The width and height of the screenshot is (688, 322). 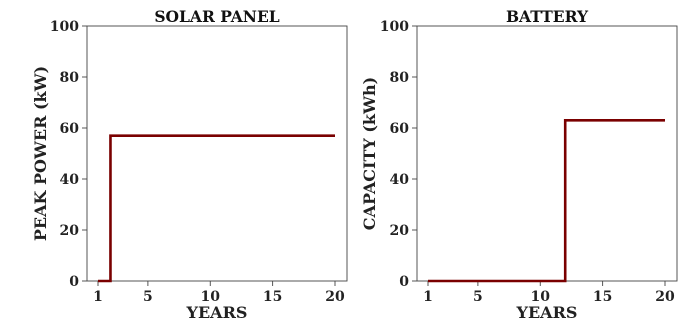 I want to click on chart-title: SOLAR PANEL, so click(x=216, y=16).